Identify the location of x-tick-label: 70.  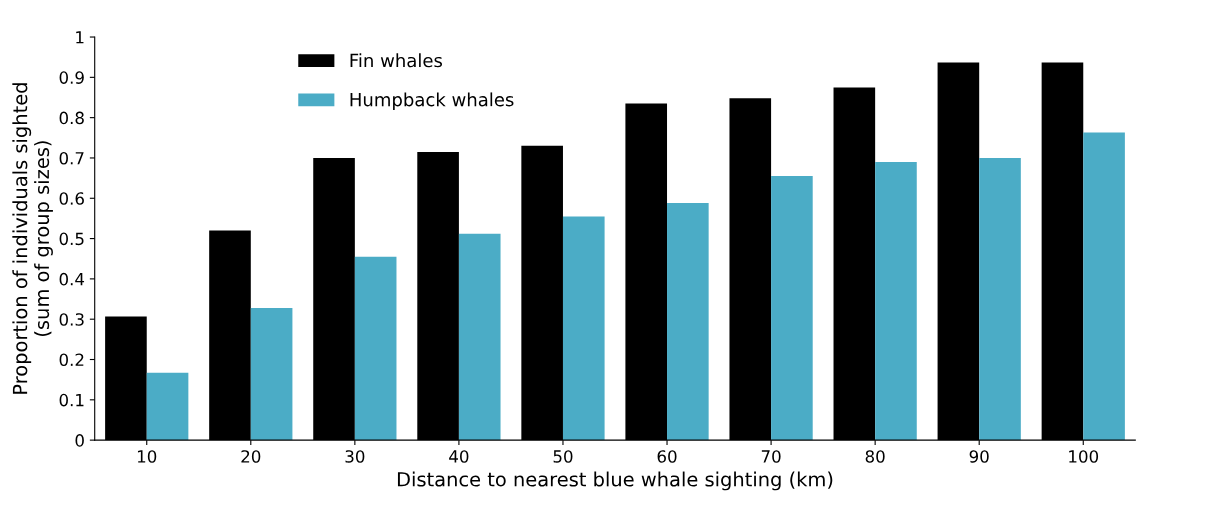
(771, 456).